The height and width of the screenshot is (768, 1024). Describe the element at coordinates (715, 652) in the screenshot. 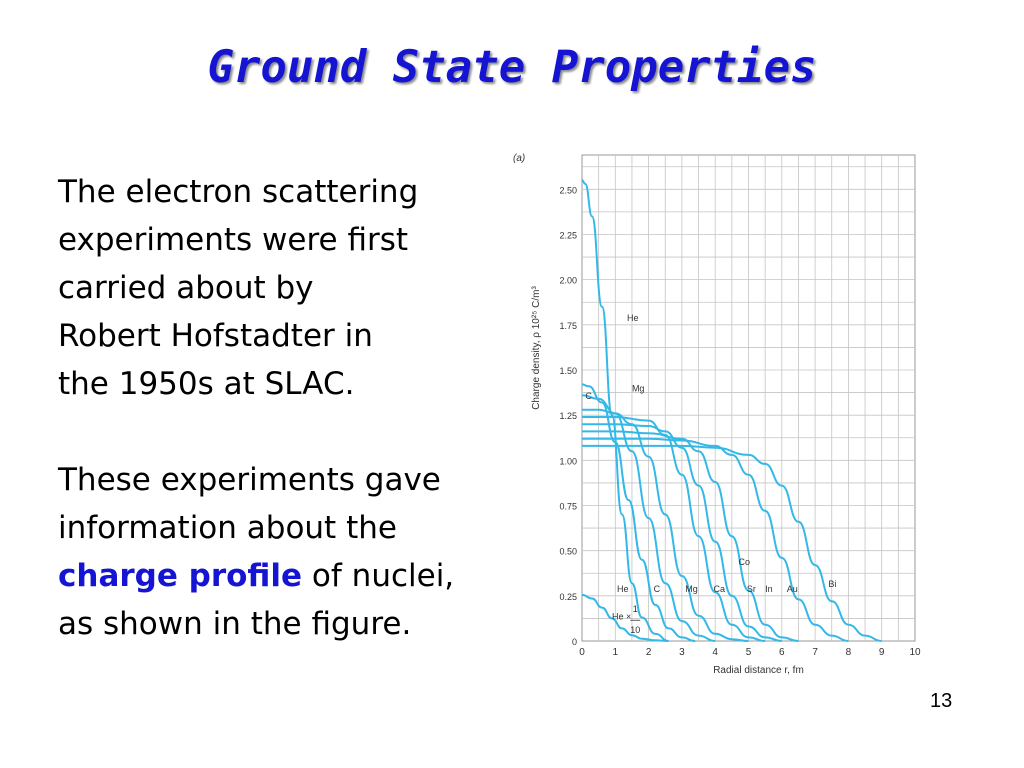

I see `x-tick-label: 4` at that location.